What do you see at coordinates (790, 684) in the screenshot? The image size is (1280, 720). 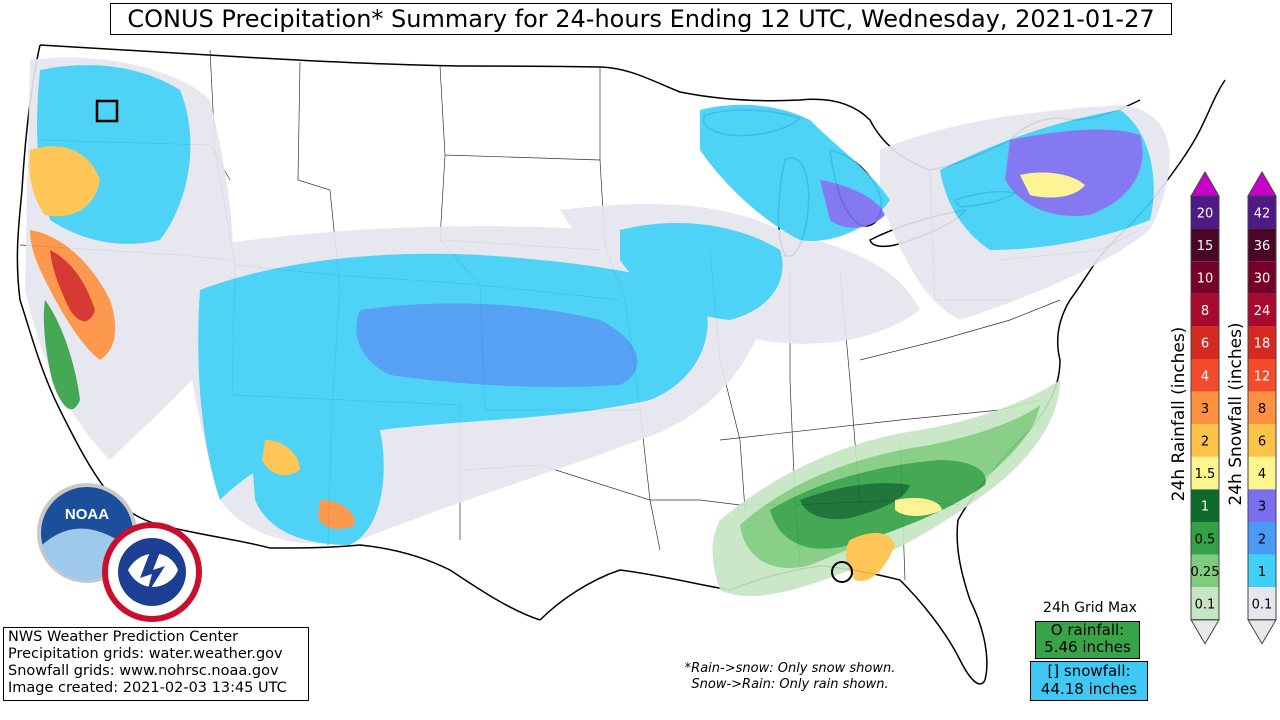 I see `note-line-2: Snow->Rain: Only rain shown.` at bounding box center [790, 684].